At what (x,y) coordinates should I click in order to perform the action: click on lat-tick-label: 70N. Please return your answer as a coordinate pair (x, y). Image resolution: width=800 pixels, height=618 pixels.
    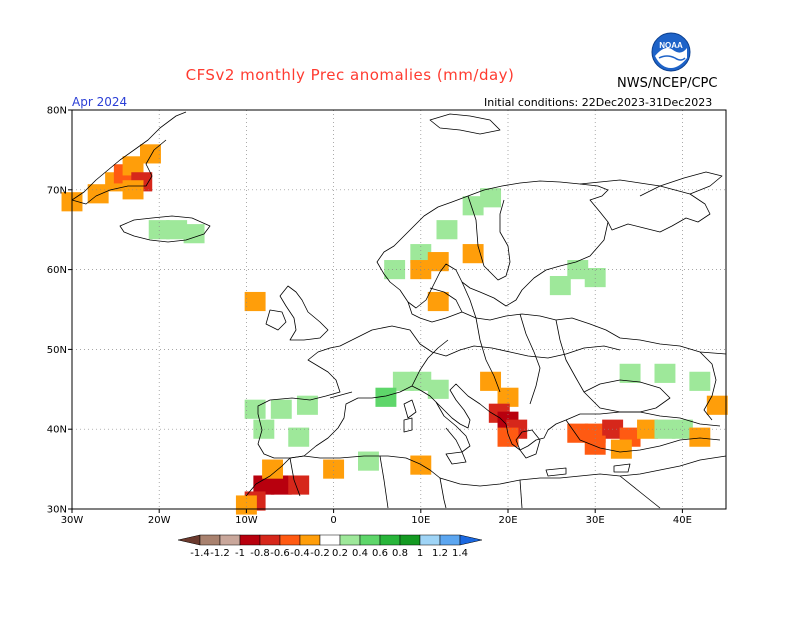
    Looking at the image, I should click on (57, 190).